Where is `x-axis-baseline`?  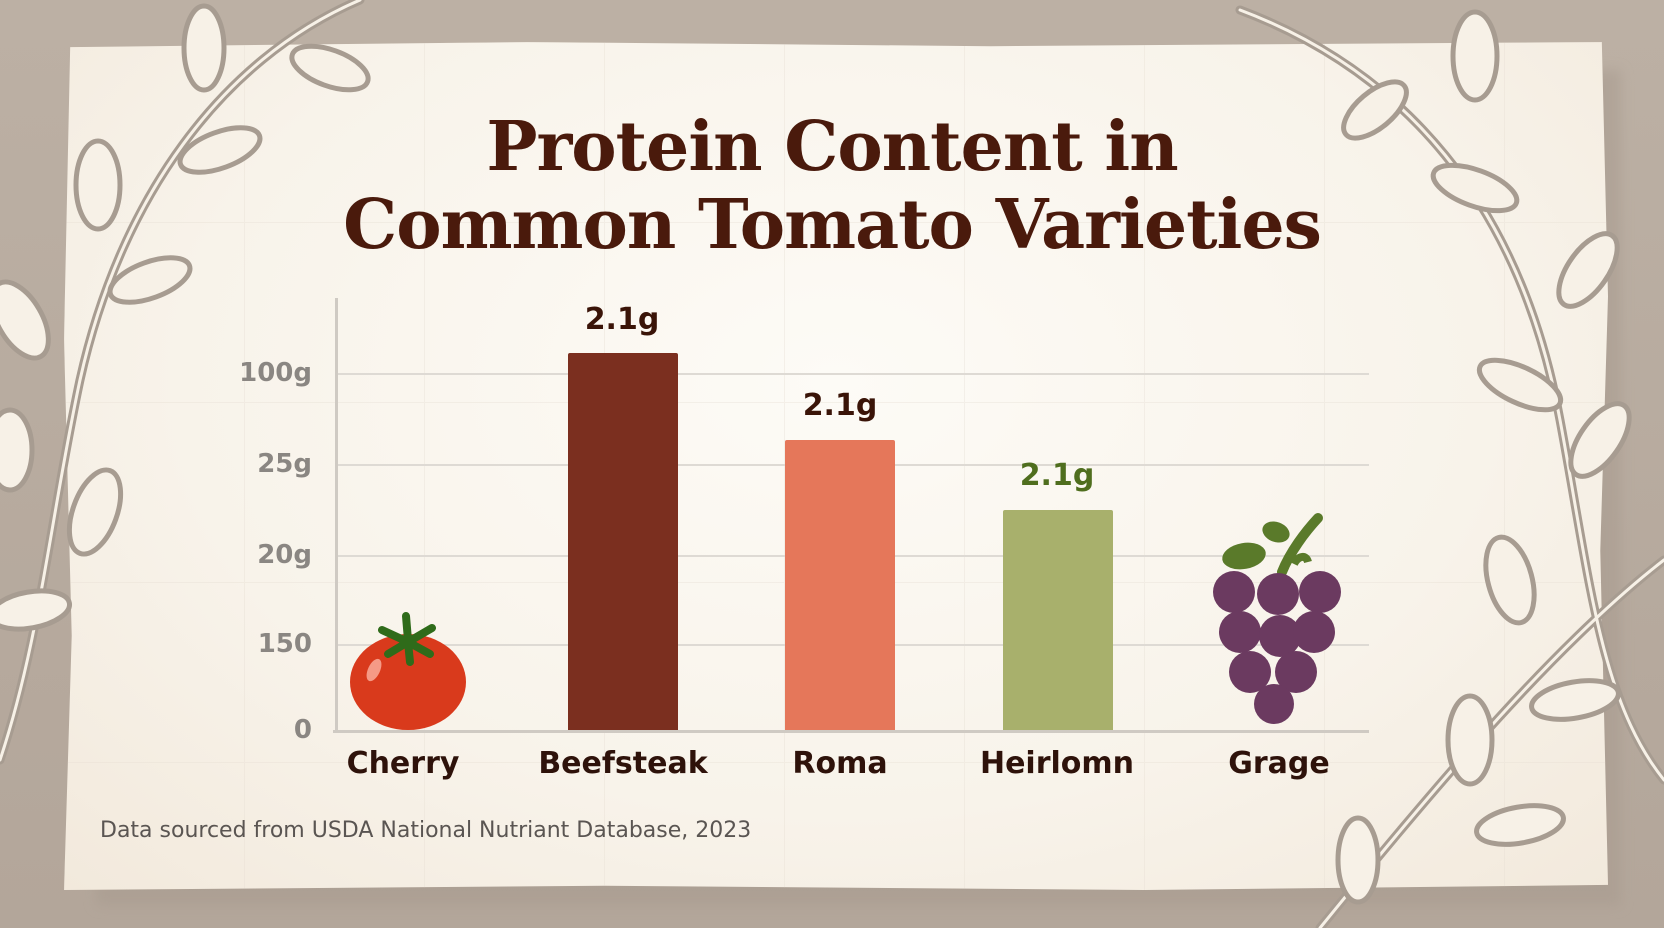
x-axis-baseline is located at coordinates (851, 731).